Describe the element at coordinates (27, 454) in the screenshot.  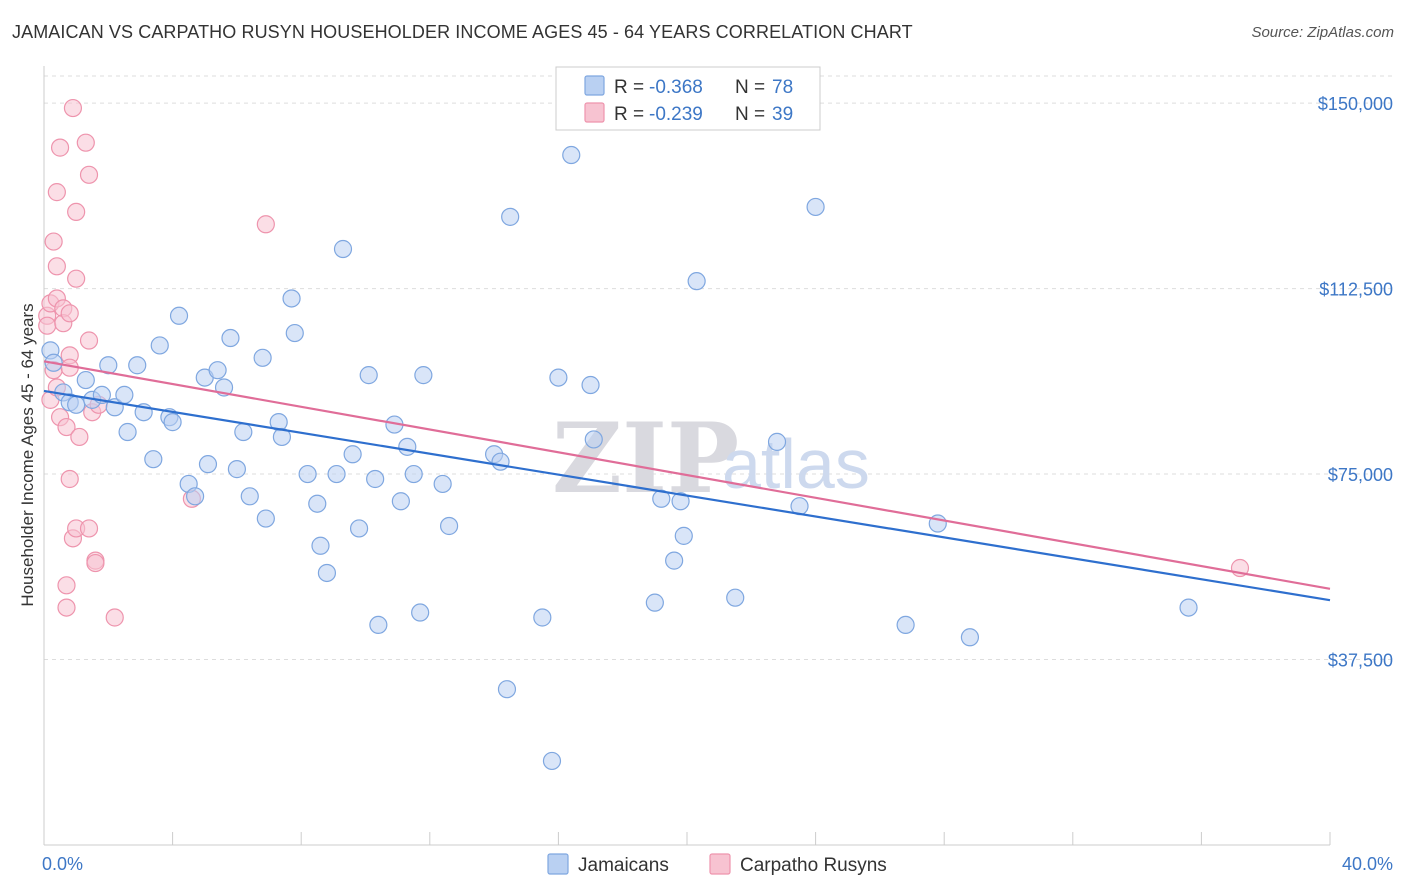
I see `y-axis-label: Householder Income Ages 45 - 64 years` at that location.